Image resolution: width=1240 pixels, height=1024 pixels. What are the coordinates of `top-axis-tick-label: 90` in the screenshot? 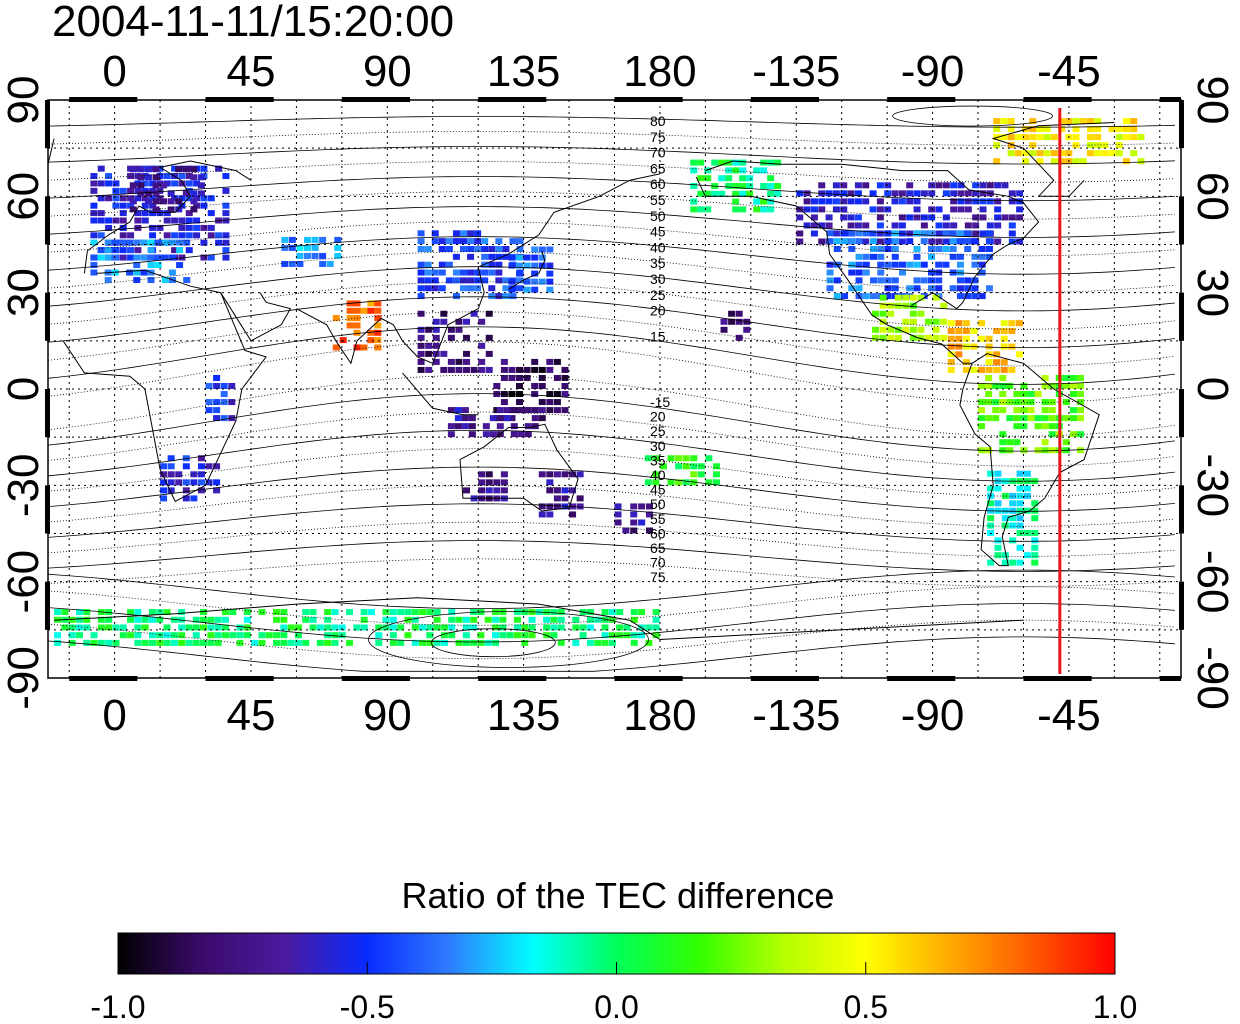 It's located at (387, 71).